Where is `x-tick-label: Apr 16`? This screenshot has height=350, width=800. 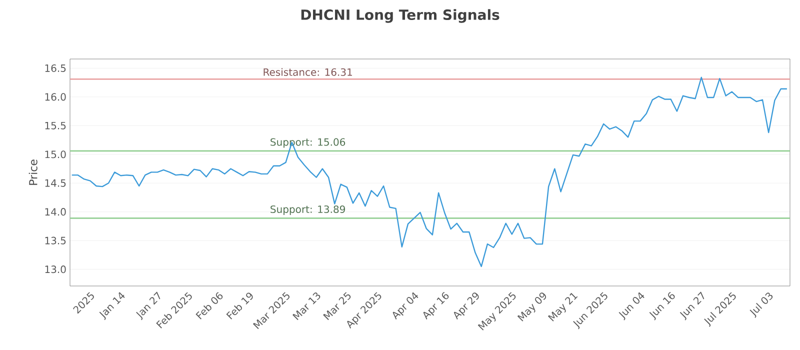 x-tick-label: Apr 16 is located at coordinates (436, 306).